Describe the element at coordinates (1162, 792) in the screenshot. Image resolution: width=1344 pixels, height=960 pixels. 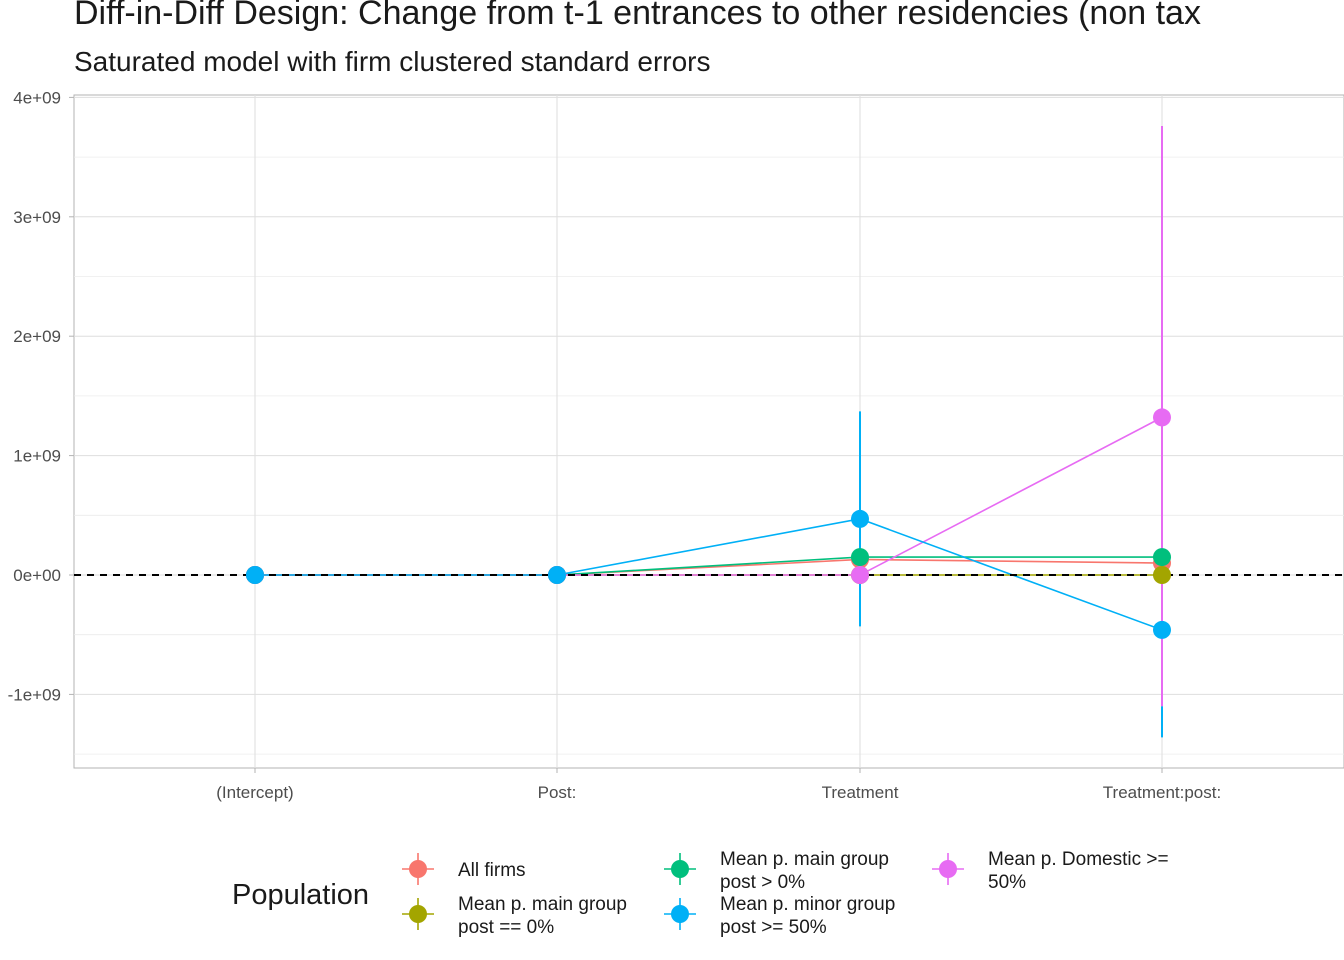
I see `x-tick-label: Treatment:post:` at that location.